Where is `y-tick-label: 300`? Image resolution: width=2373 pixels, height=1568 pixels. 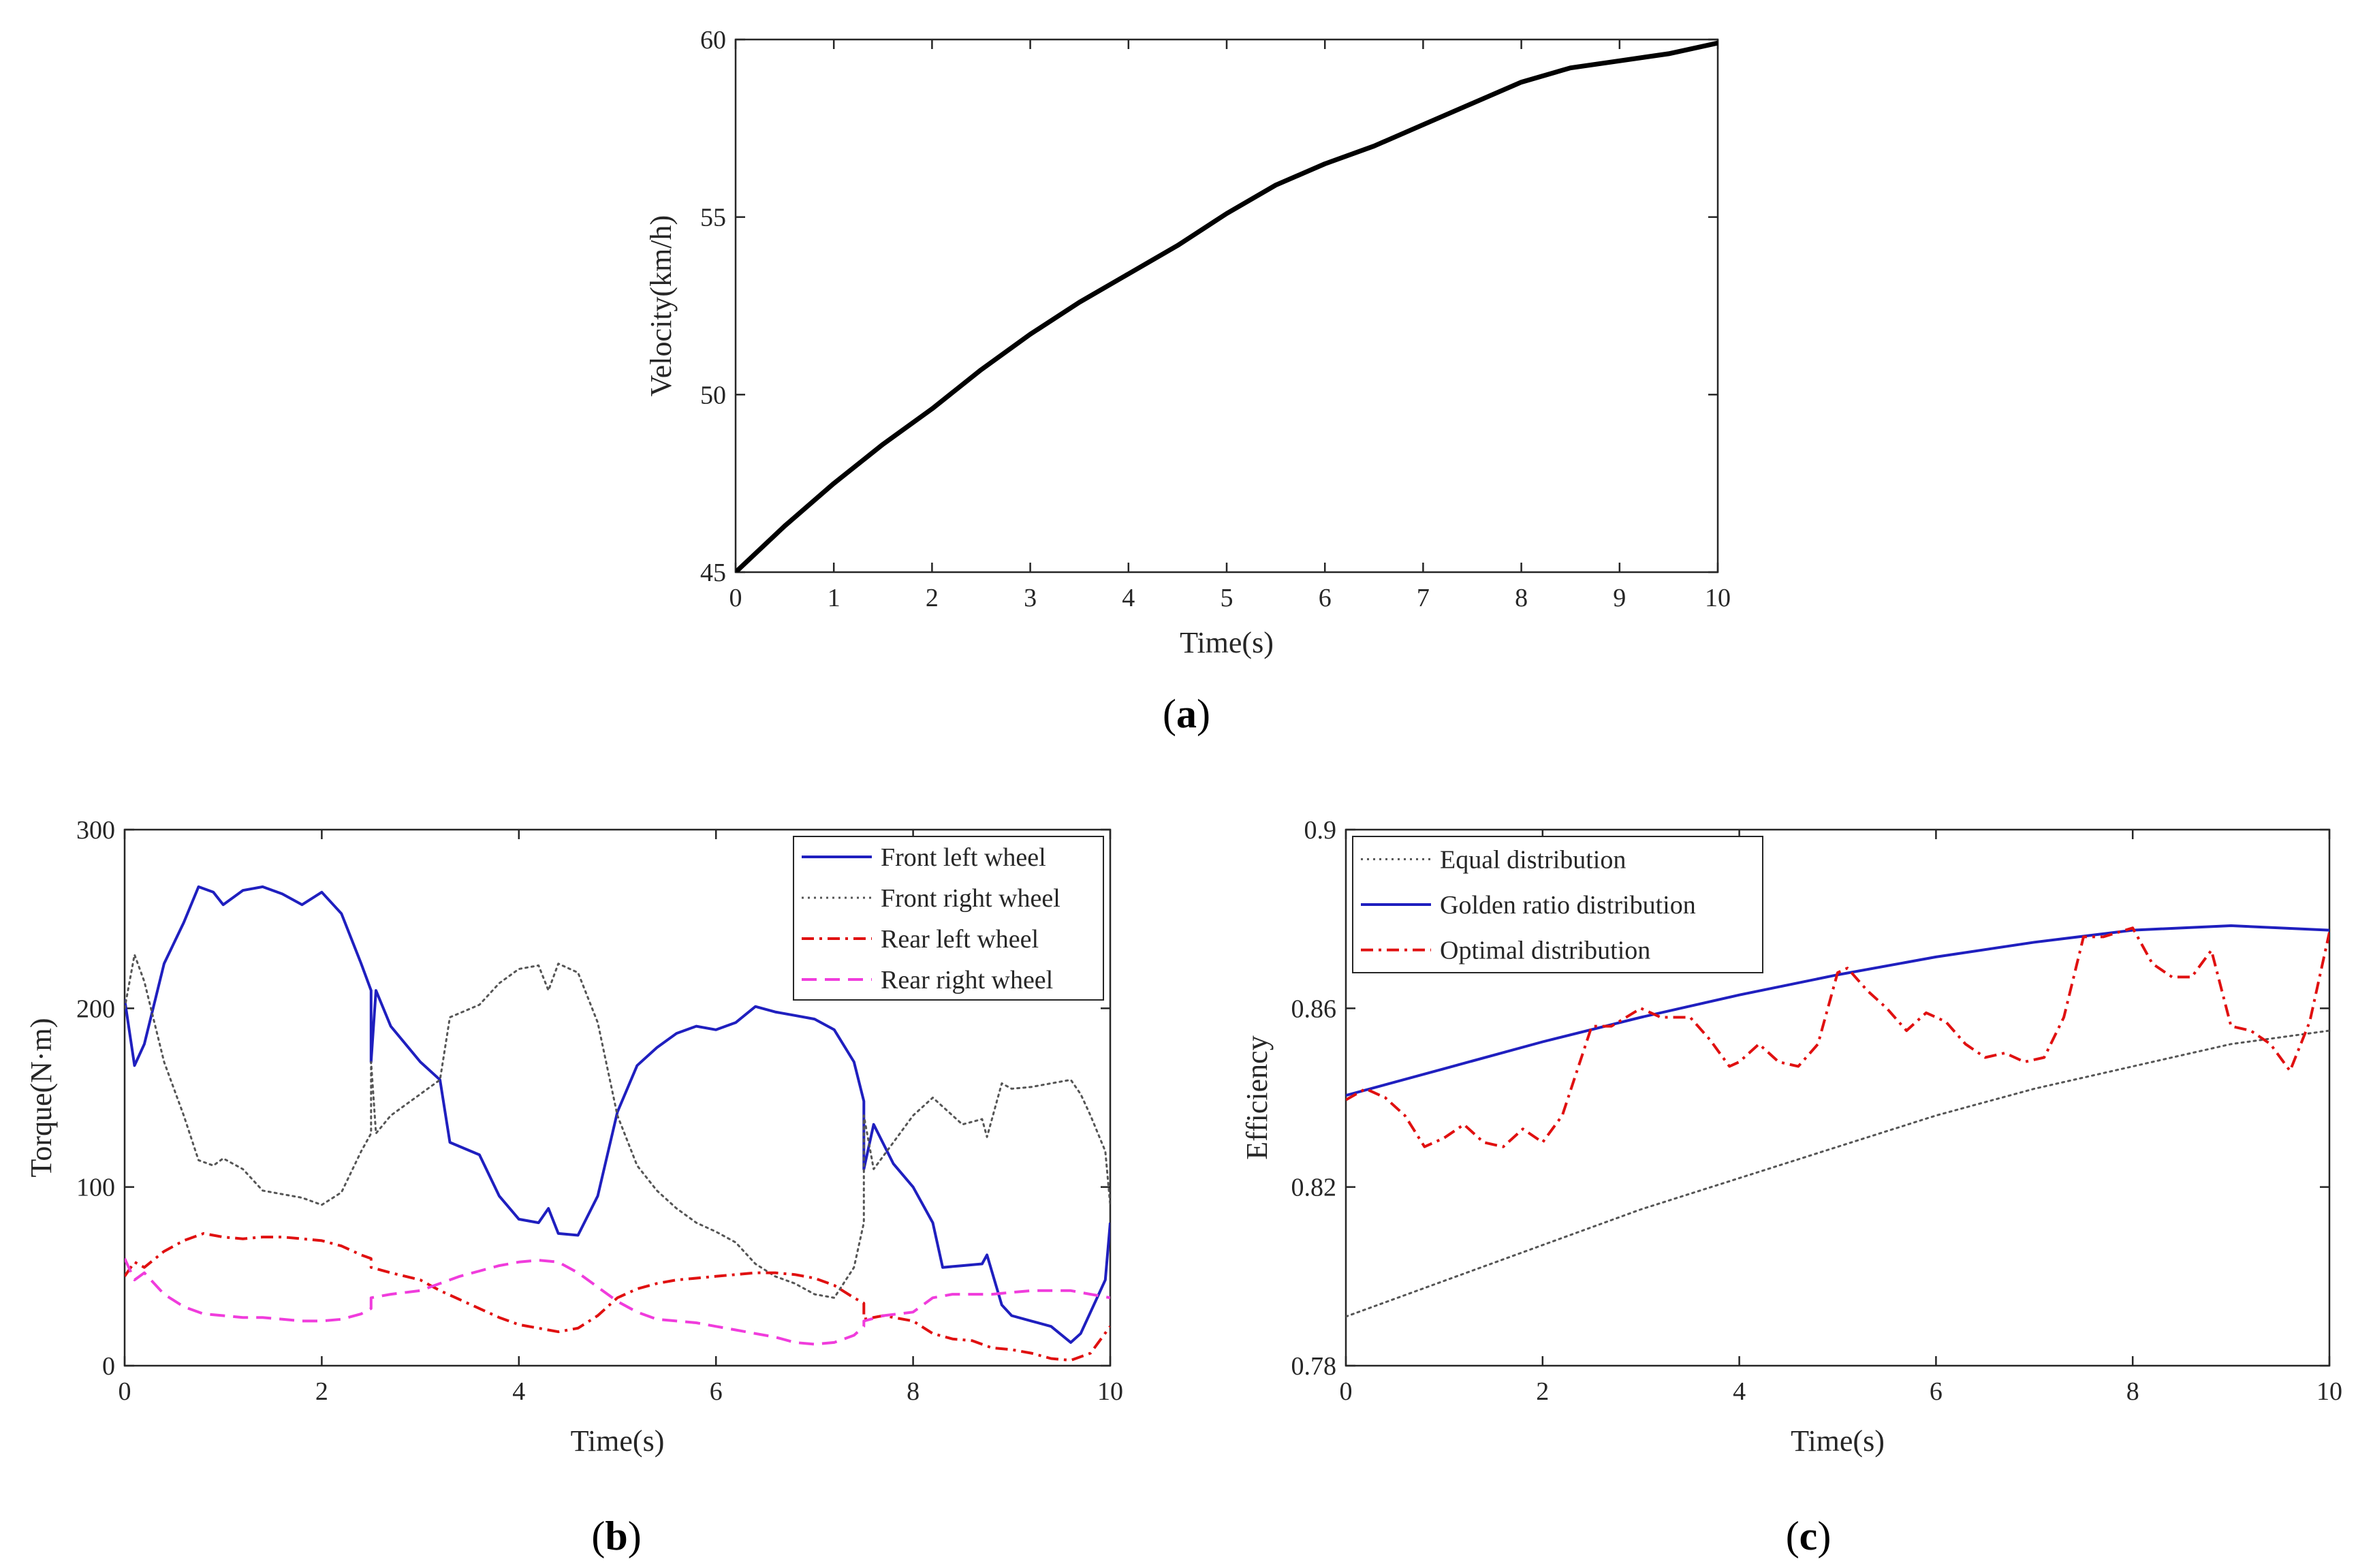 y-tick-label: 300 is located at coordinates (95, 830).